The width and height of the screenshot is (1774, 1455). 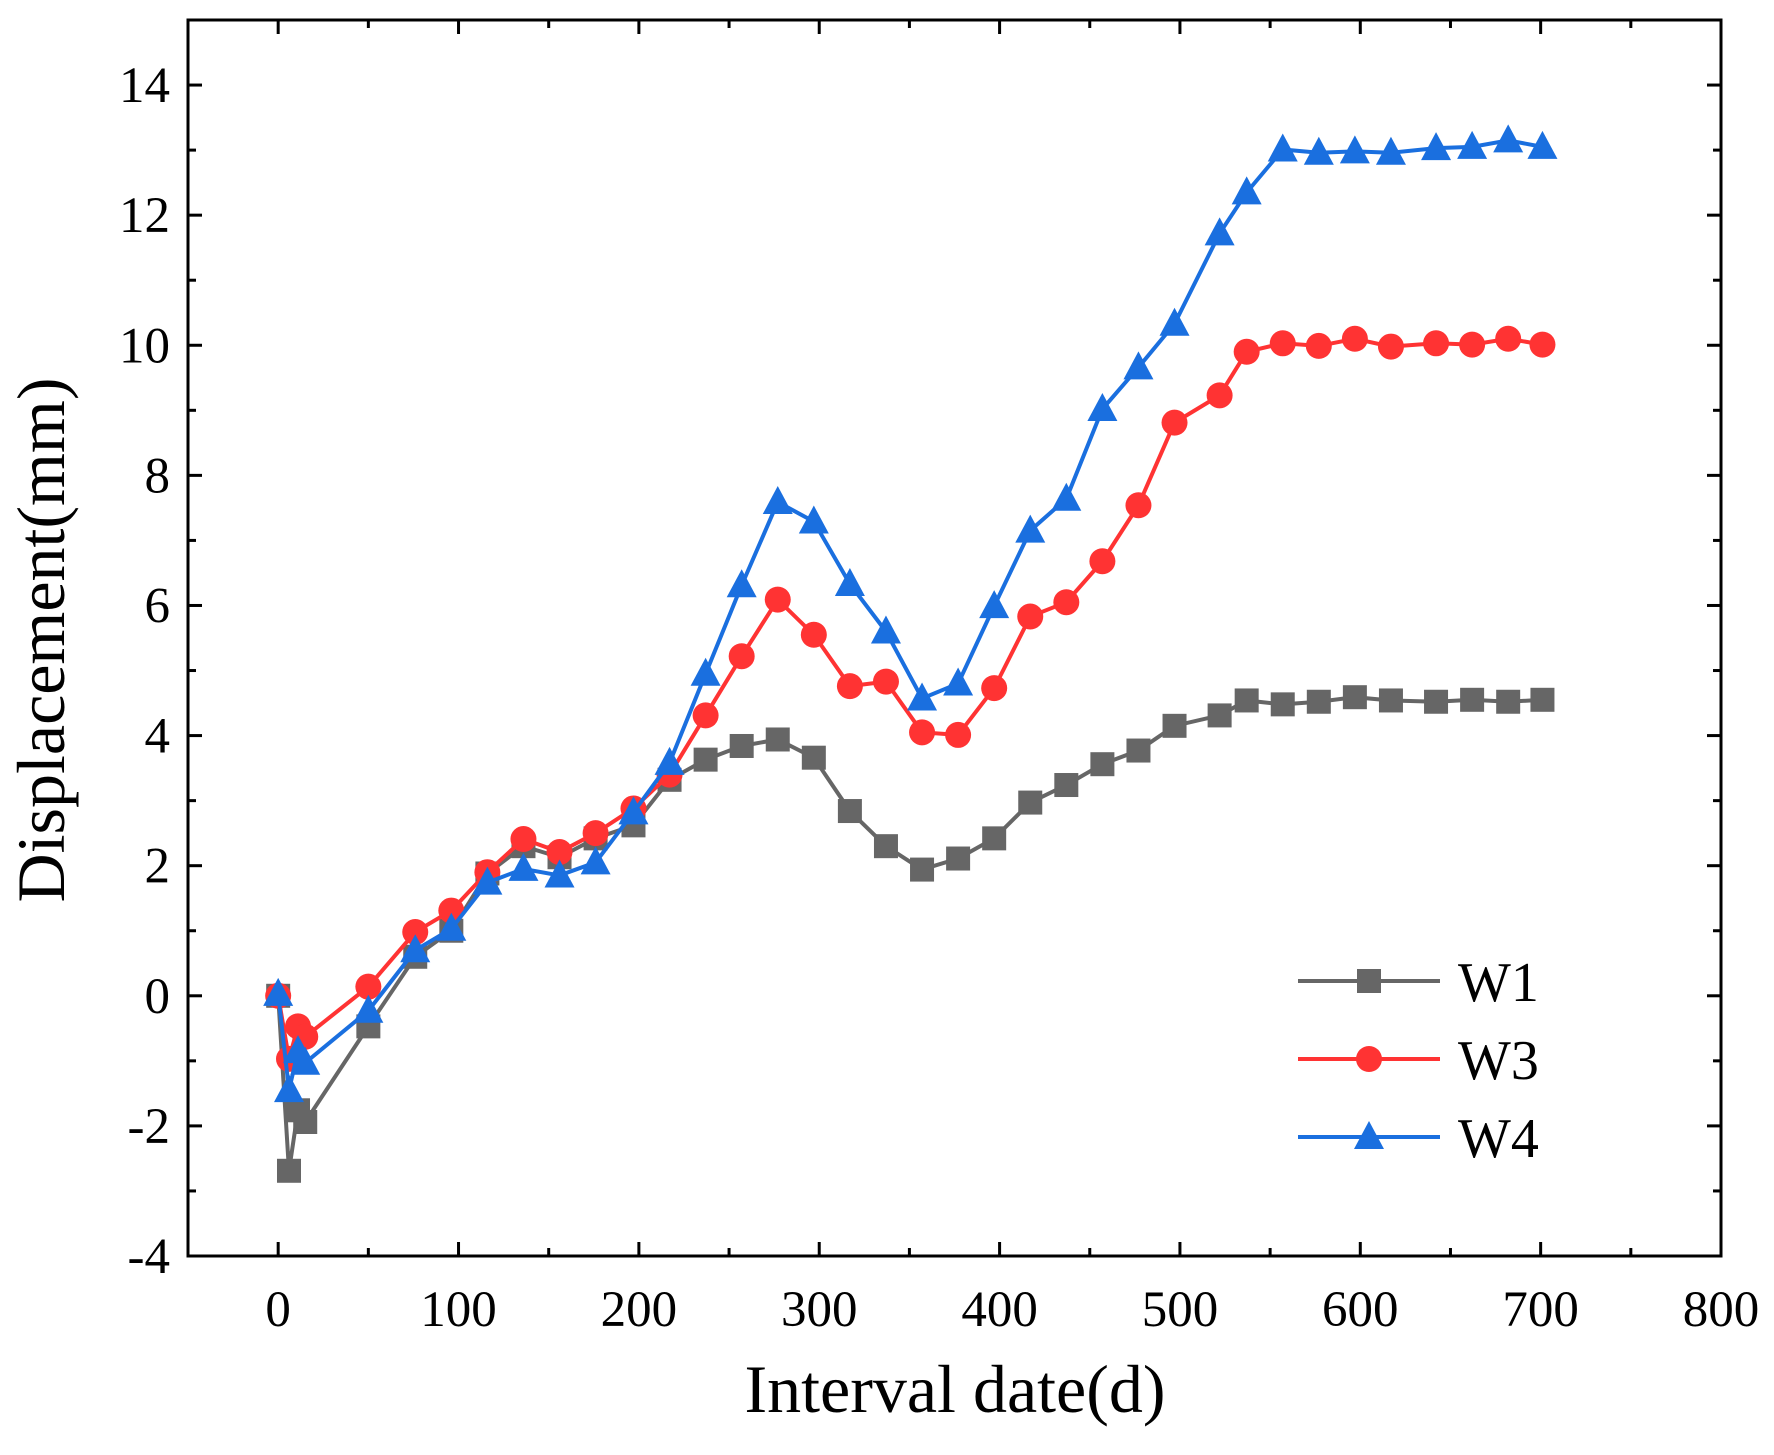 I want to click on legend-label: W3, so click(x=1498, y=1061).